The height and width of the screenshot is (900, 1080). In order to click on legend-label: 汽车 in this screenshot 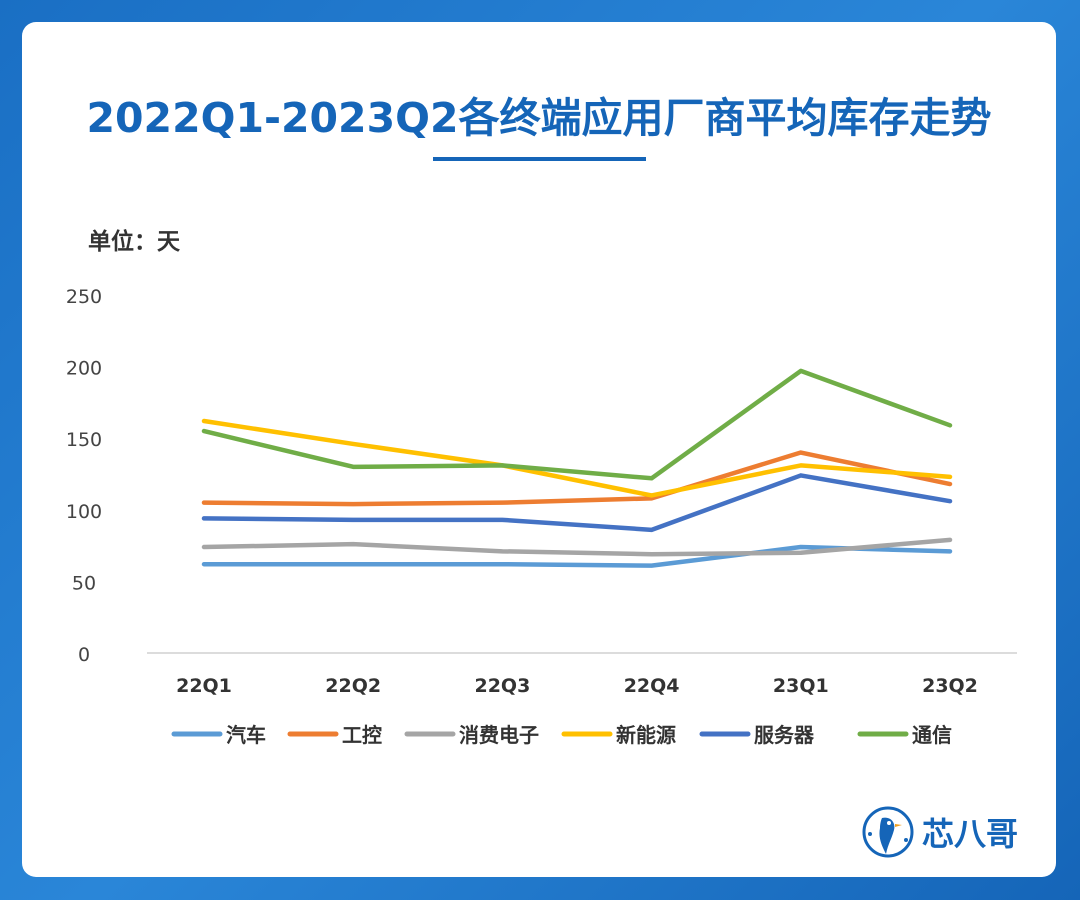, I will do `click(246, 735)`.